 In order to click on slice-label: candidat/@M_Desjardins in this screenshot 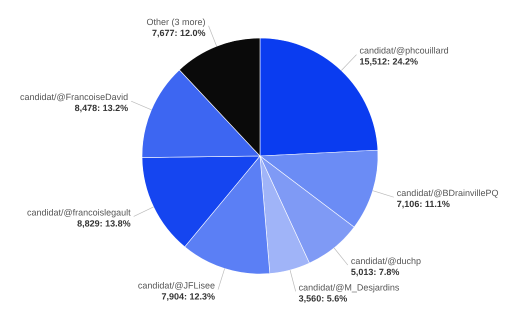, I will do `click(349, 287)`.